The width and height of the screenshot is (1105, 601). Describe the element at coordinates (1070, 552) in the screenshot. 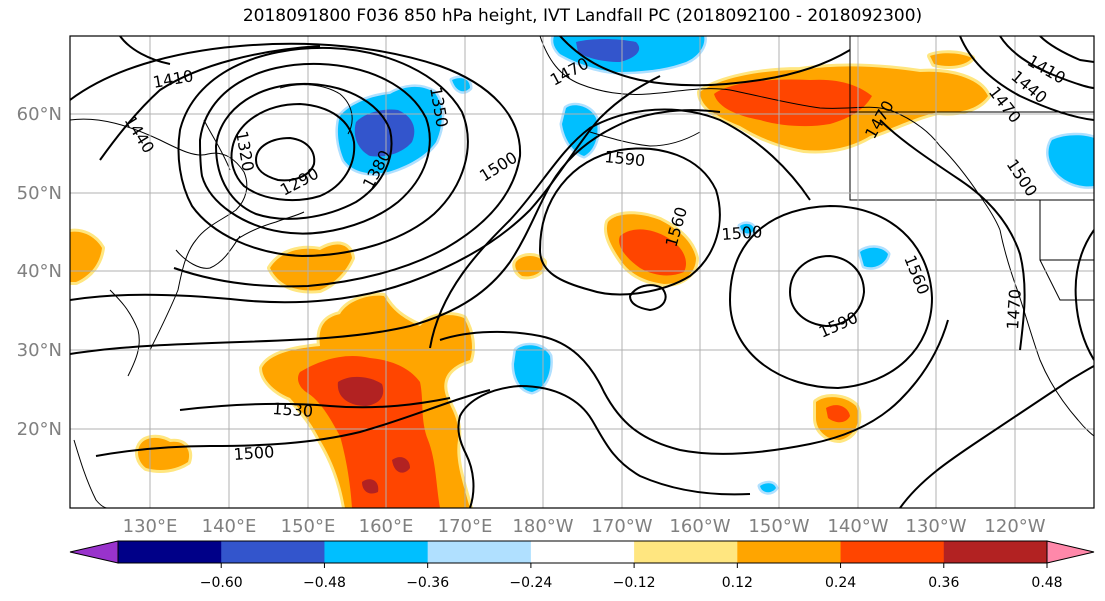

I see `colorbar-upper-extension` at that location.